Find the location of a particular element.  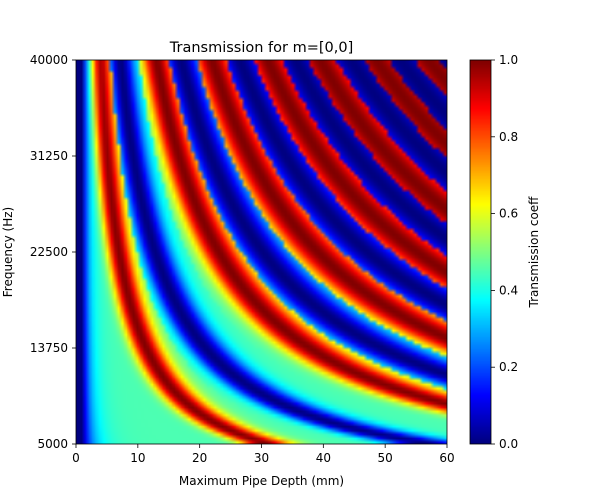

colorbar-tick-label: 0.2 is located at coordinates (508, 367).